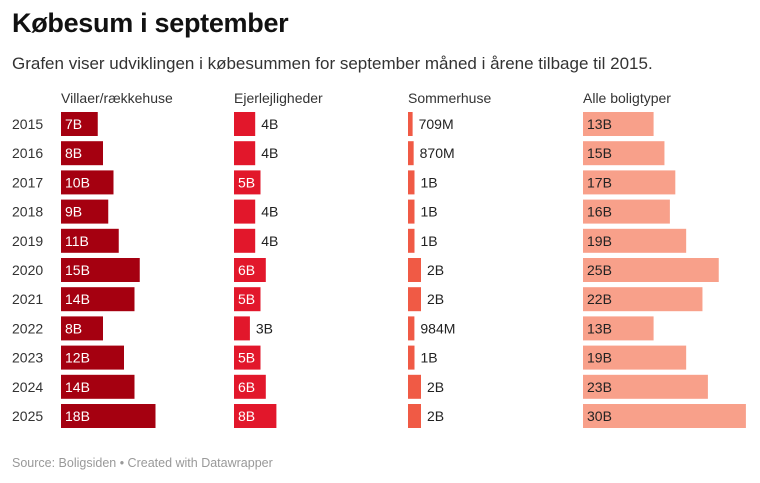  What do you see at coordinates (77, 241) in the screenshot?
I see `bar-value-label: 11B` at bounding box center [77, 241].